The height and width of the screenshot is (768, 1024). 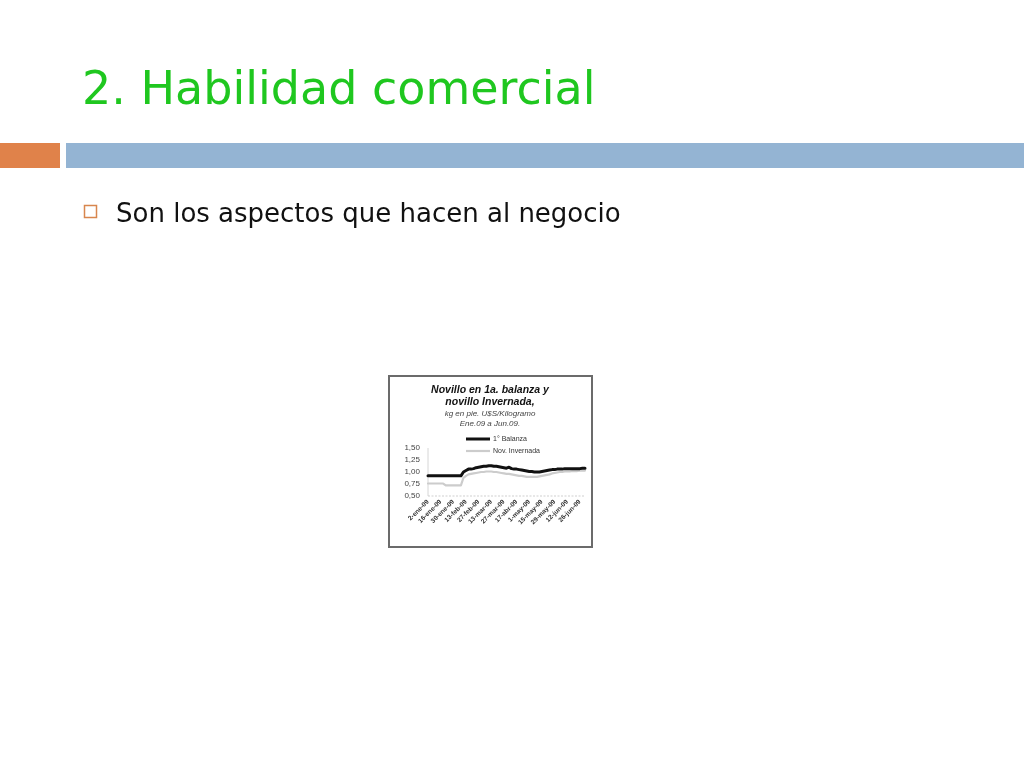 I want to click on y-tick-label: 1,25, so click(x=412, y=460).